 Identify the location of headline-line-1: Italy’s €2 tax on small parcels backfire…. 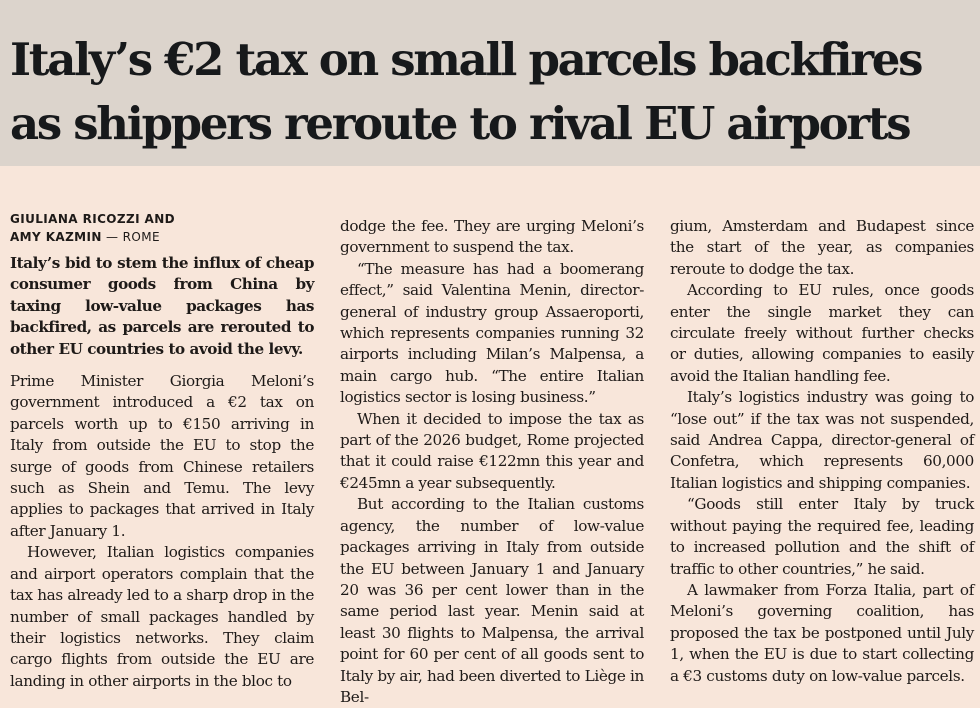
(466, 59).